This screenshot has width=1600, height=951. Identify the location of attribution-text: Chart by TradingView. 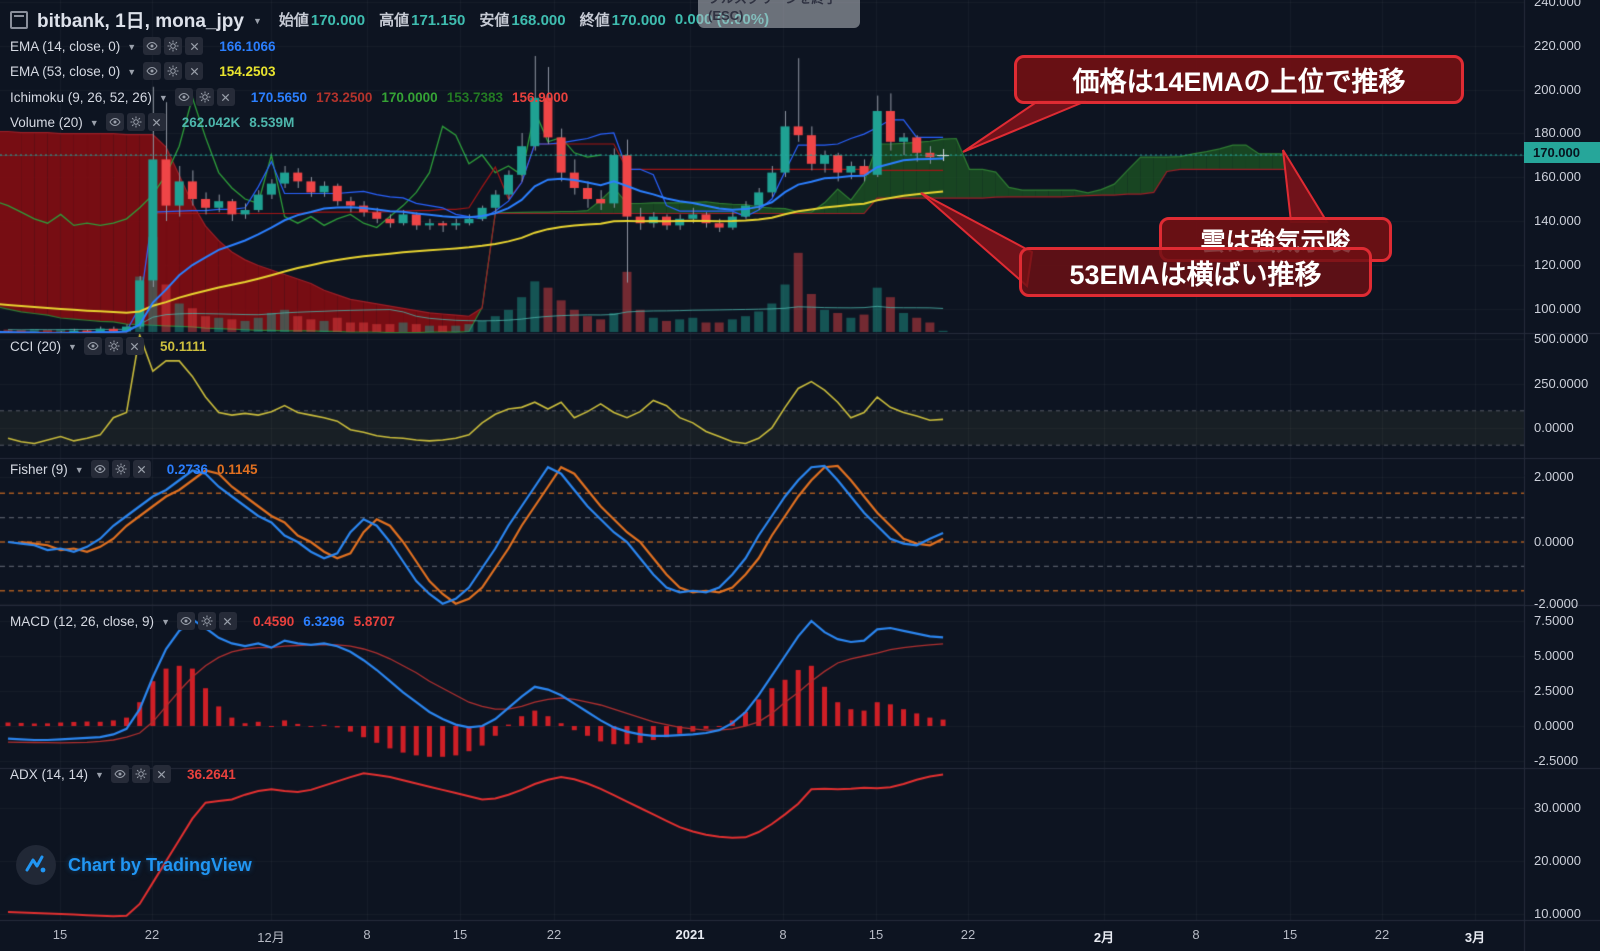
(160, 864).